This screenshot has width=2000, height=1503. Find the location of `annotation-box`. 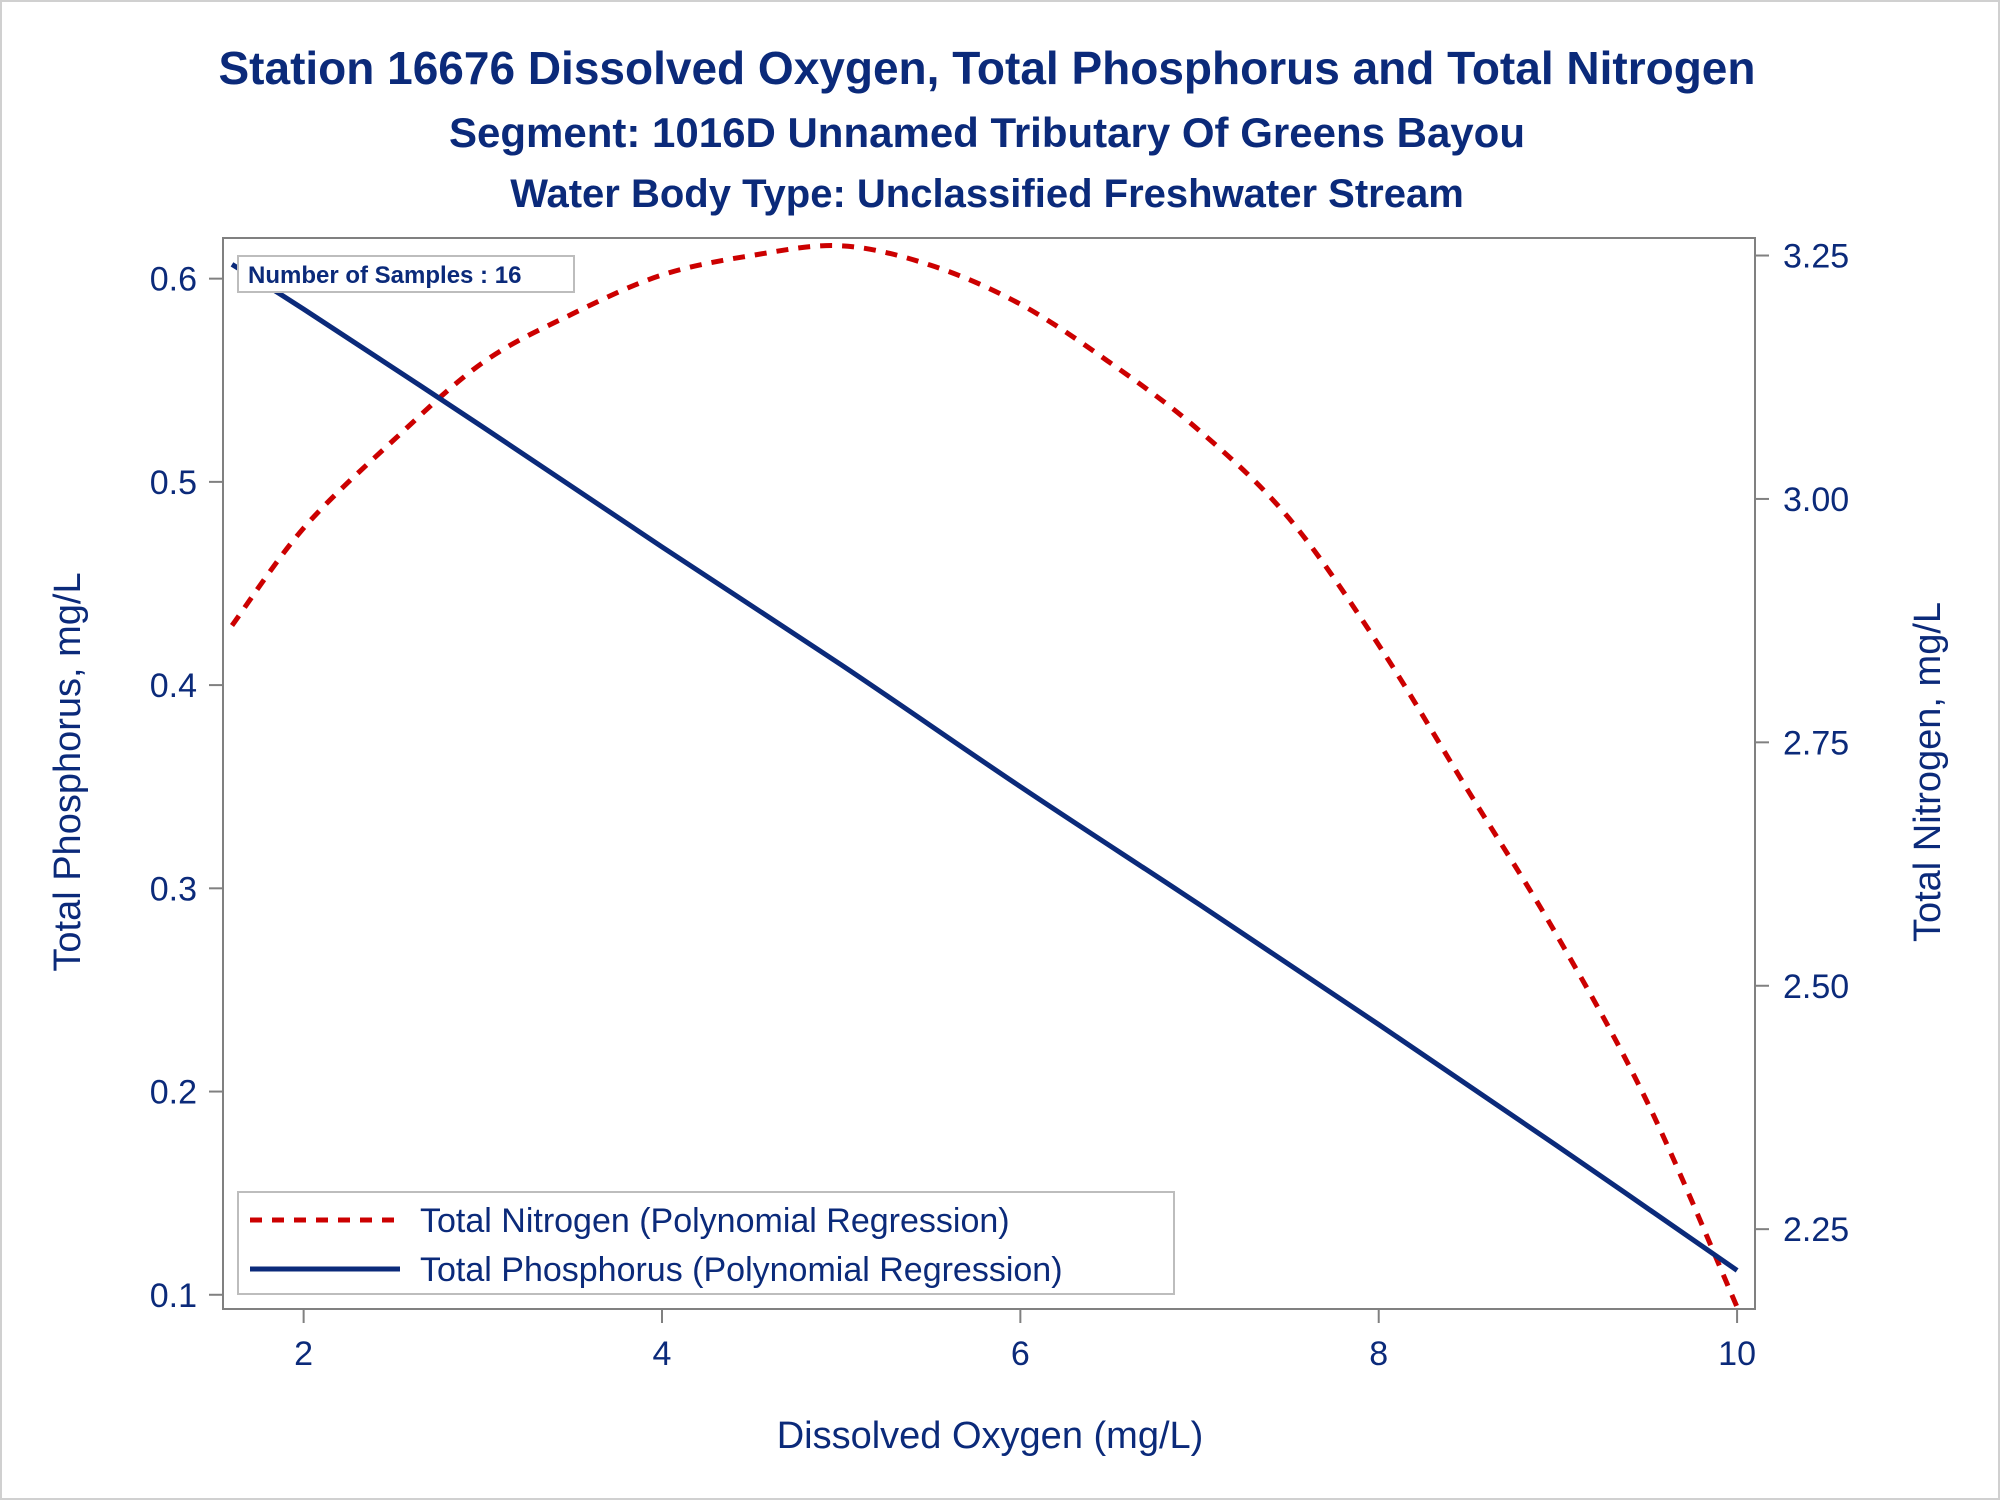

annotation-box is located at coordinates (406, 274).